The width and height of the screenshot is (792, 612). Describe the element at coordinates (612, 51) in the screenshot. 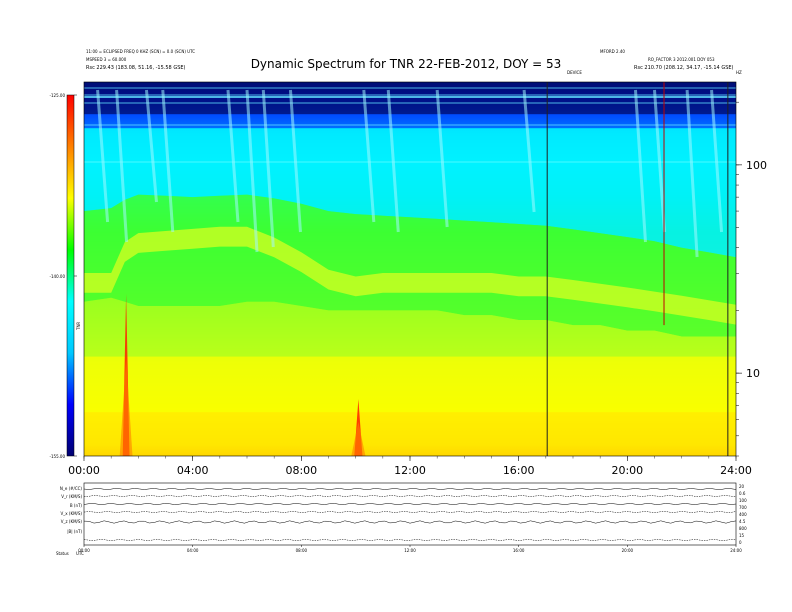

I see `header-right-line-1: MFORD 2.40` at that location.